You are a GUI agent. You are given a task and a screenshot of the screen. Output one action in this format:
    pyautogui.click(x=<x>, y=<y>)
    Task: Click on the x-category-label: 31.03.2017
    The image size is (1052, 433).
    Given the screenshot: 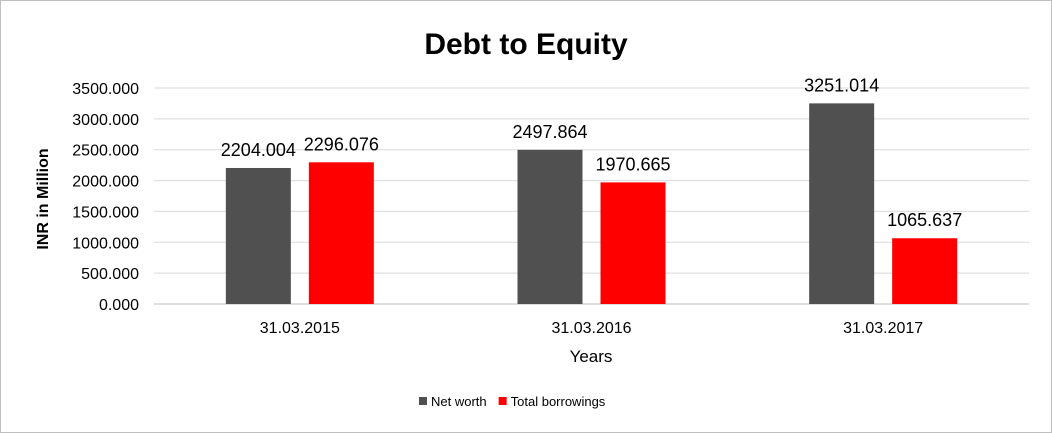 What is the action you would take?
    pyautogui.click(x=883, y=328)
    